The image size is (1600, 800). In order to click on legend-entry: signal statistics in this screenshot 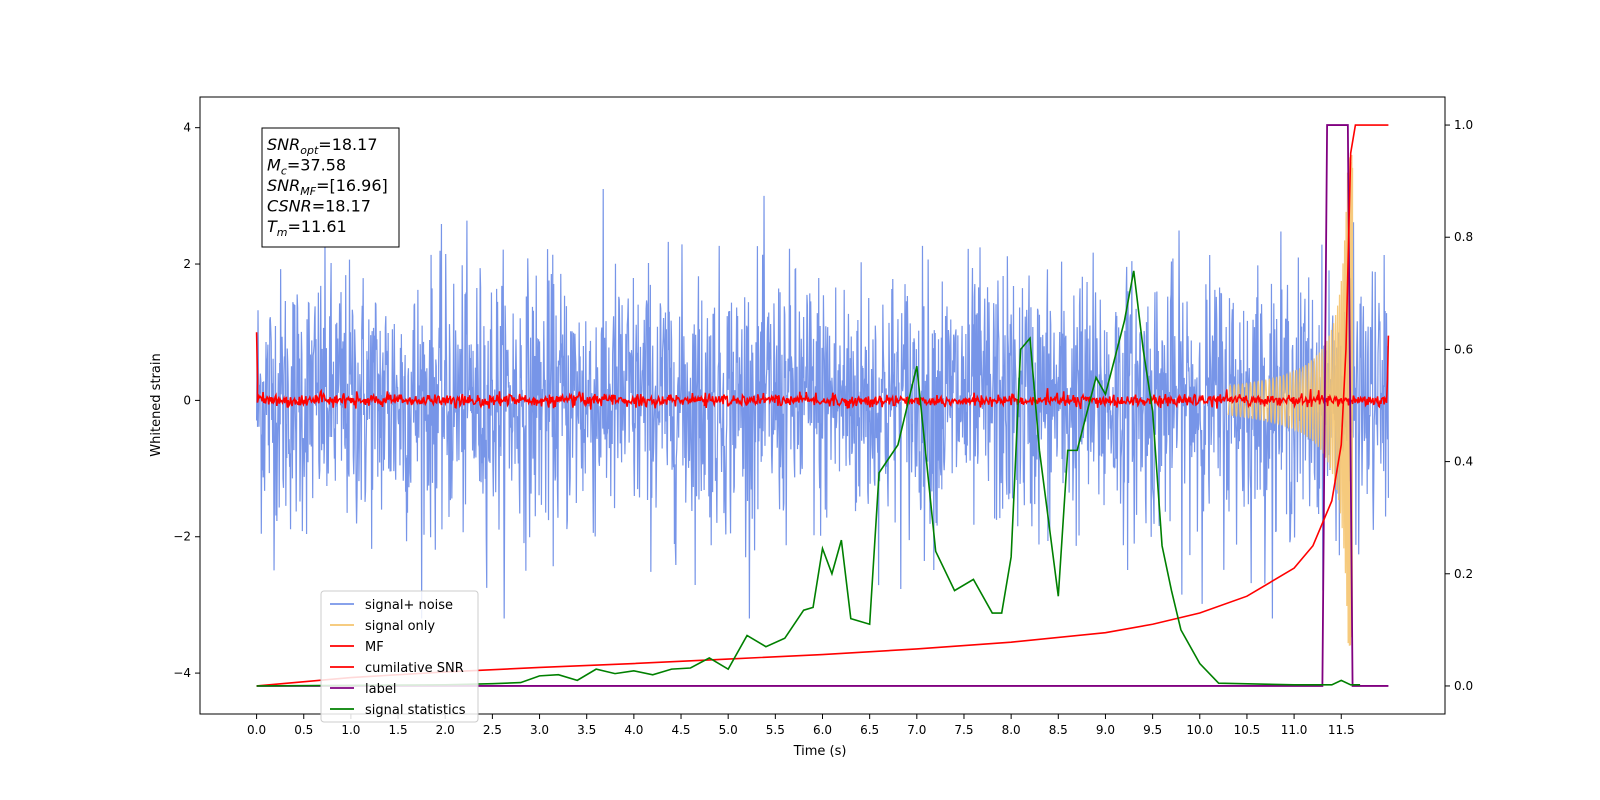, I will do `click(415, 710)`.